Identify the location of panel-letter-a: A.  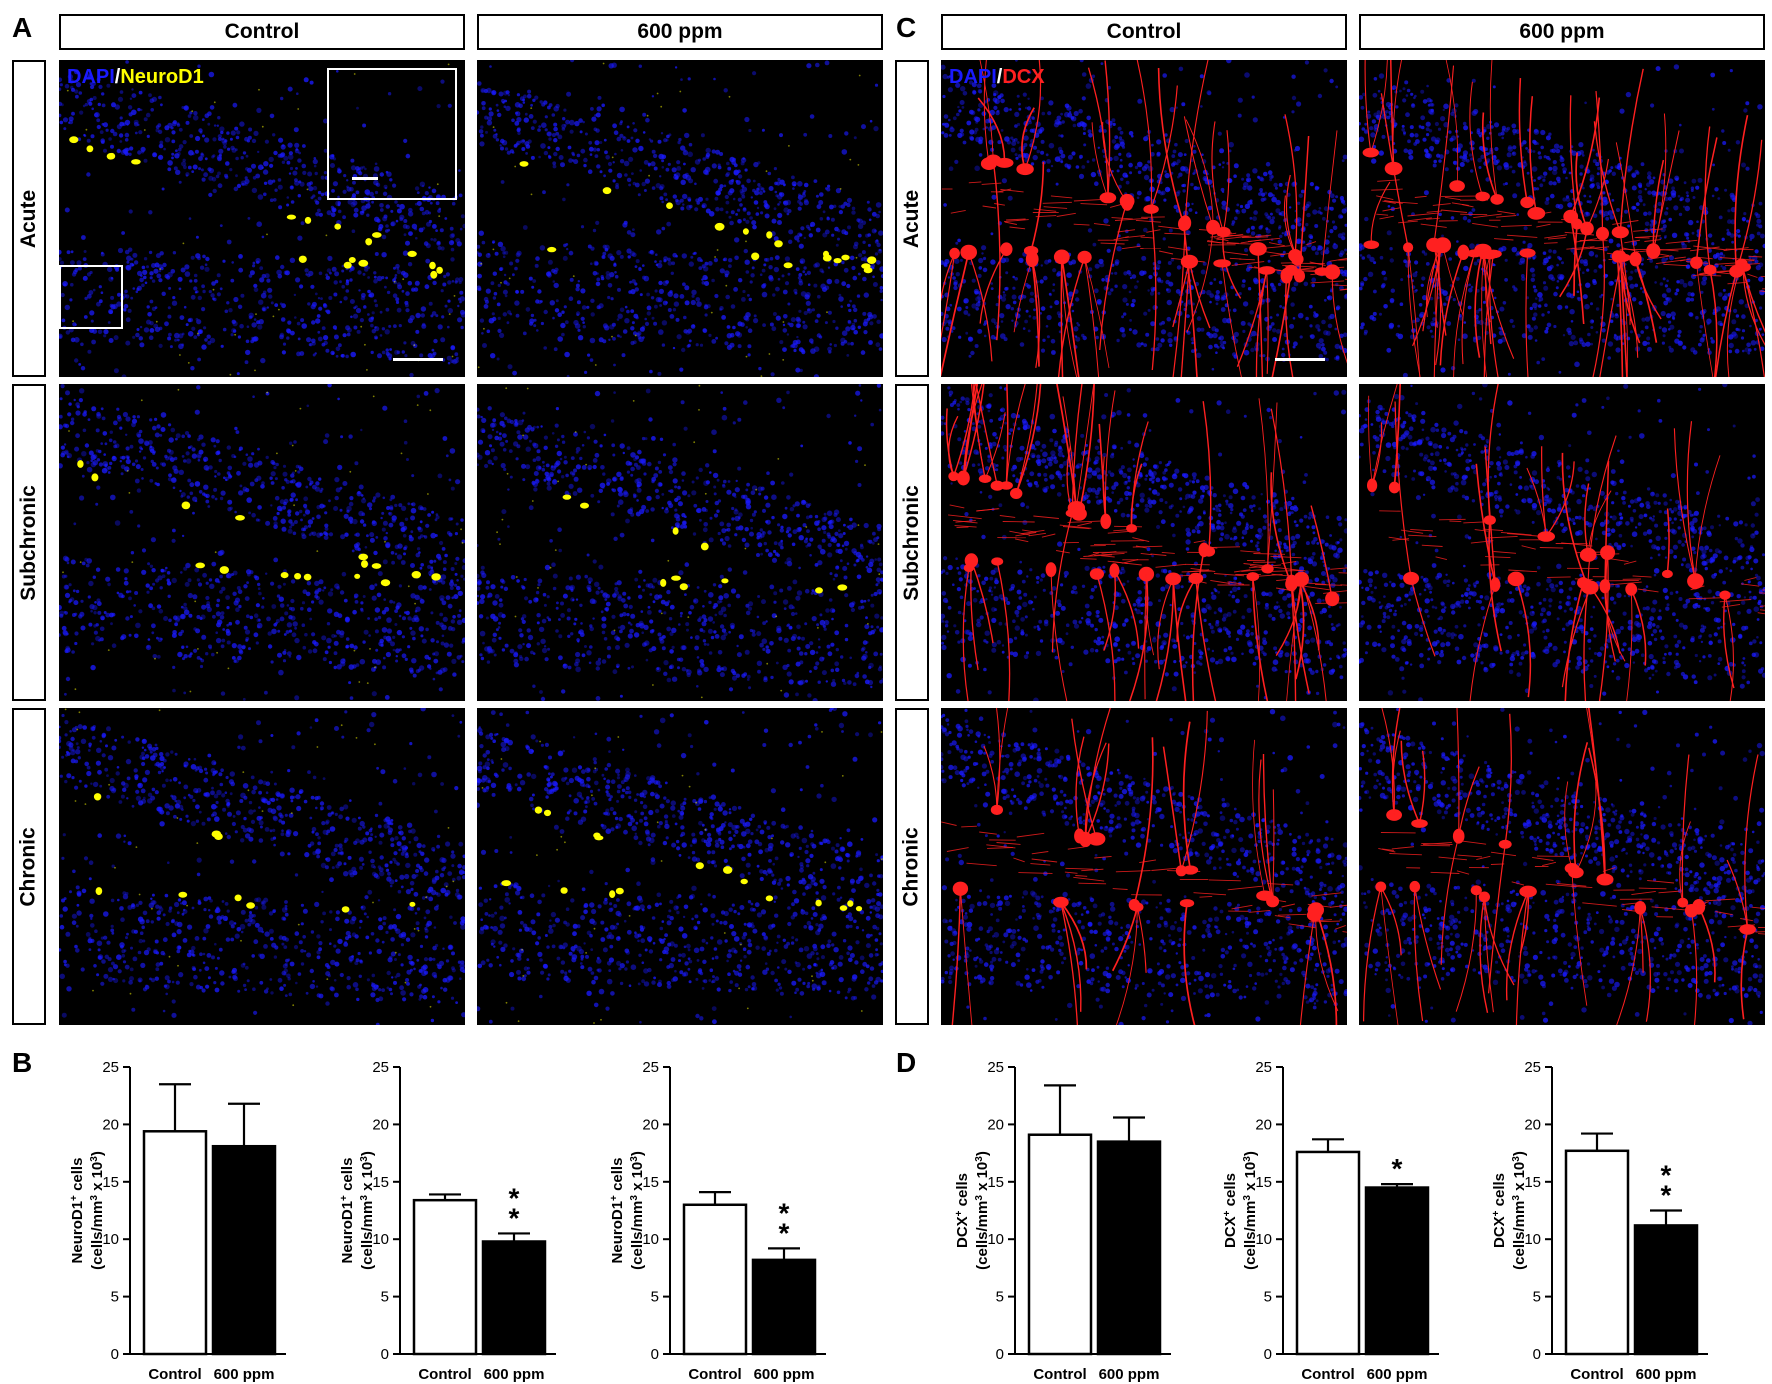
(22, 27).